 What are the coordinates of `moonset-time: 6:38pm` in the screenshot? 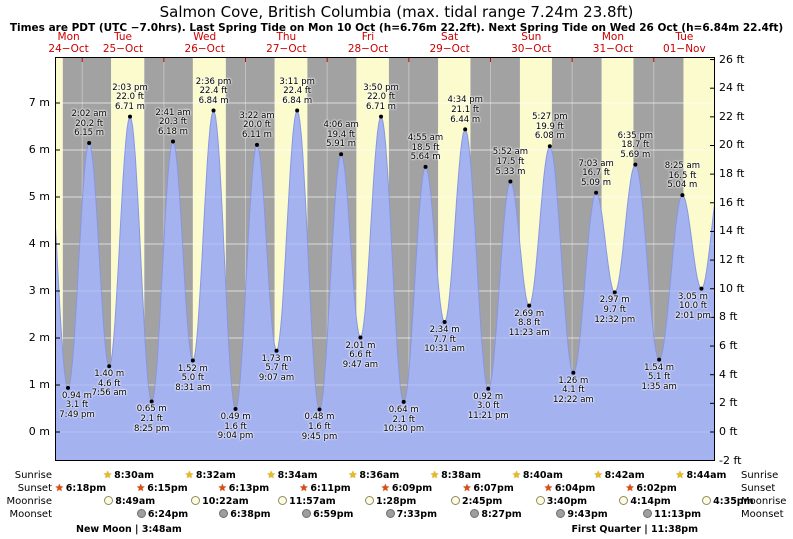 It's located at (250, 514).